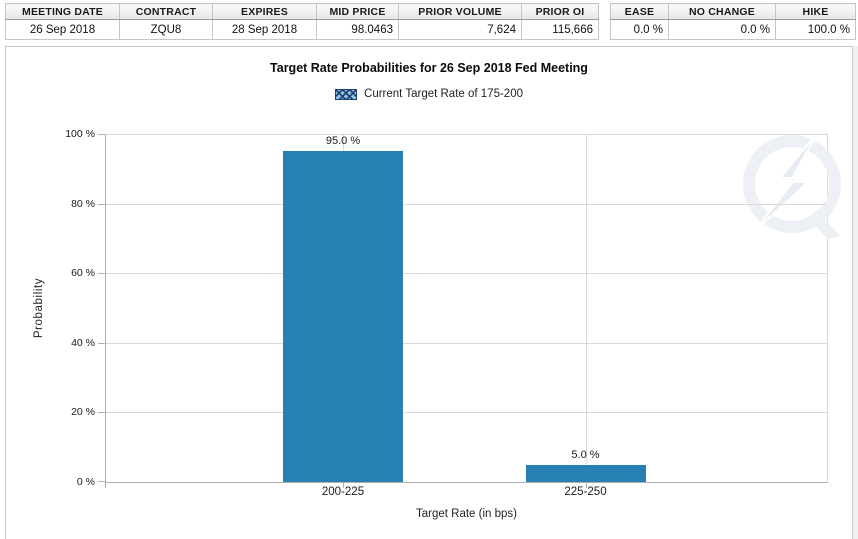 This screenshot has width=858, height=539. I want to click on ytick-label: 100 %, so click(80, 134).